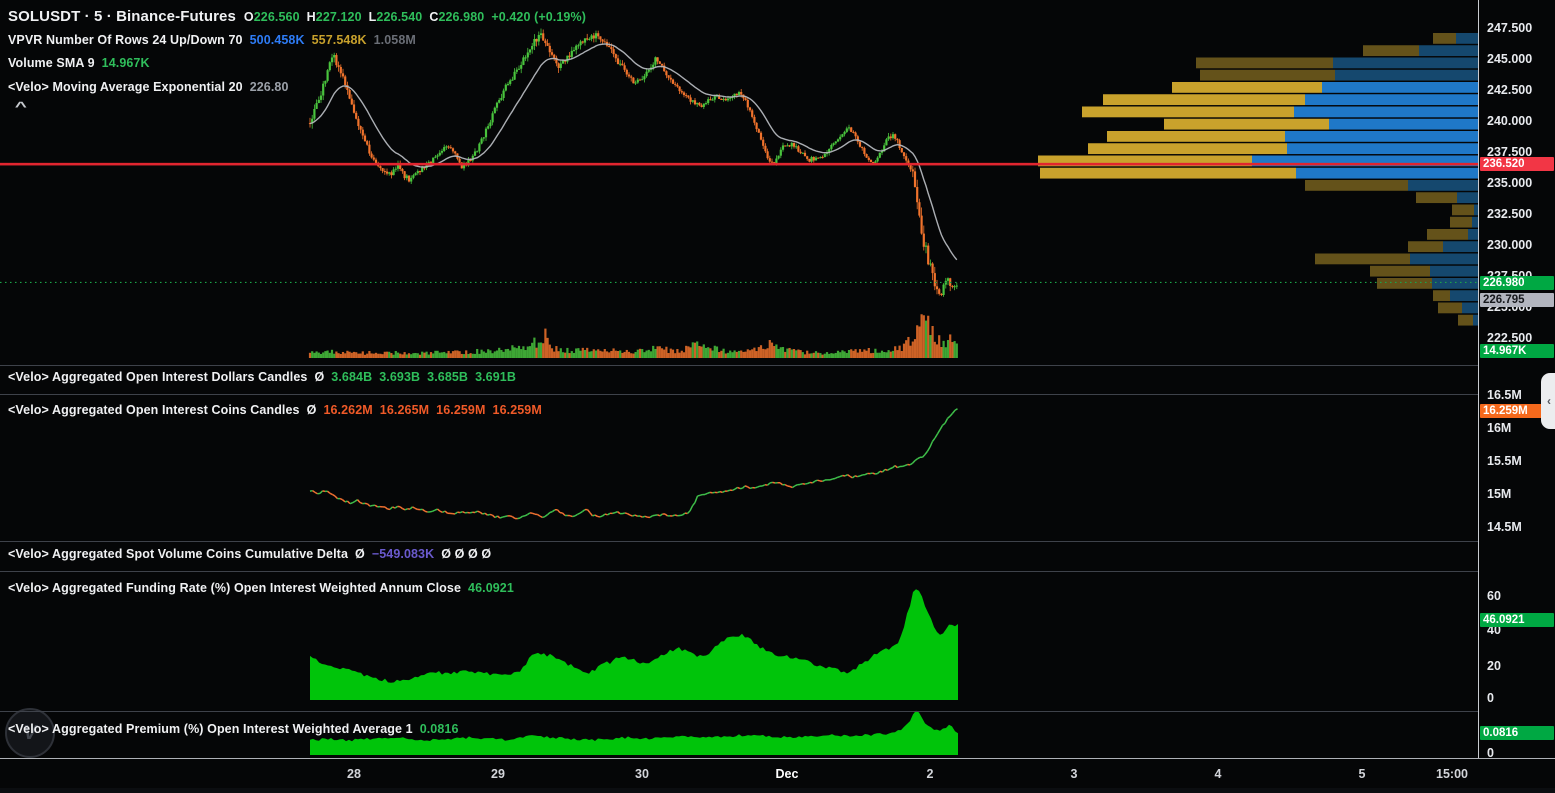 The image size is (1555, 793). I want to click on axis-price-badge: 236.520, so click(1517, 164).